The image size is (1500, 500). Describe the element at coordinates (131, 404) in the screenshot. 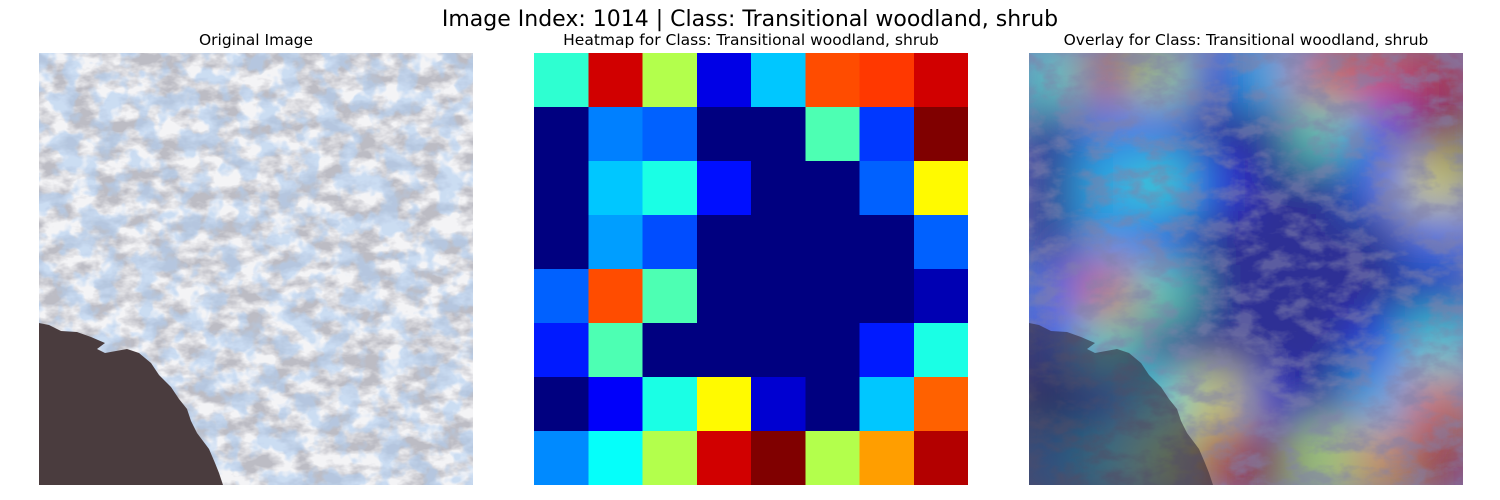

I see `lake-shape` at that location.